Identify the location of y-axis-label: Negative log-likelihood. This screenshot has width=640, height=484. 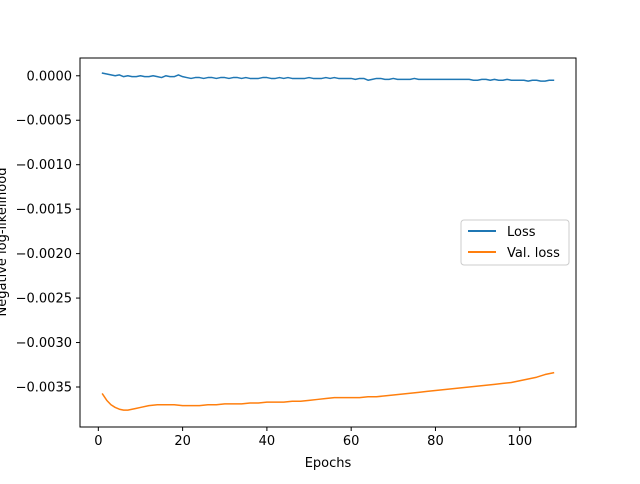
(5, 242).